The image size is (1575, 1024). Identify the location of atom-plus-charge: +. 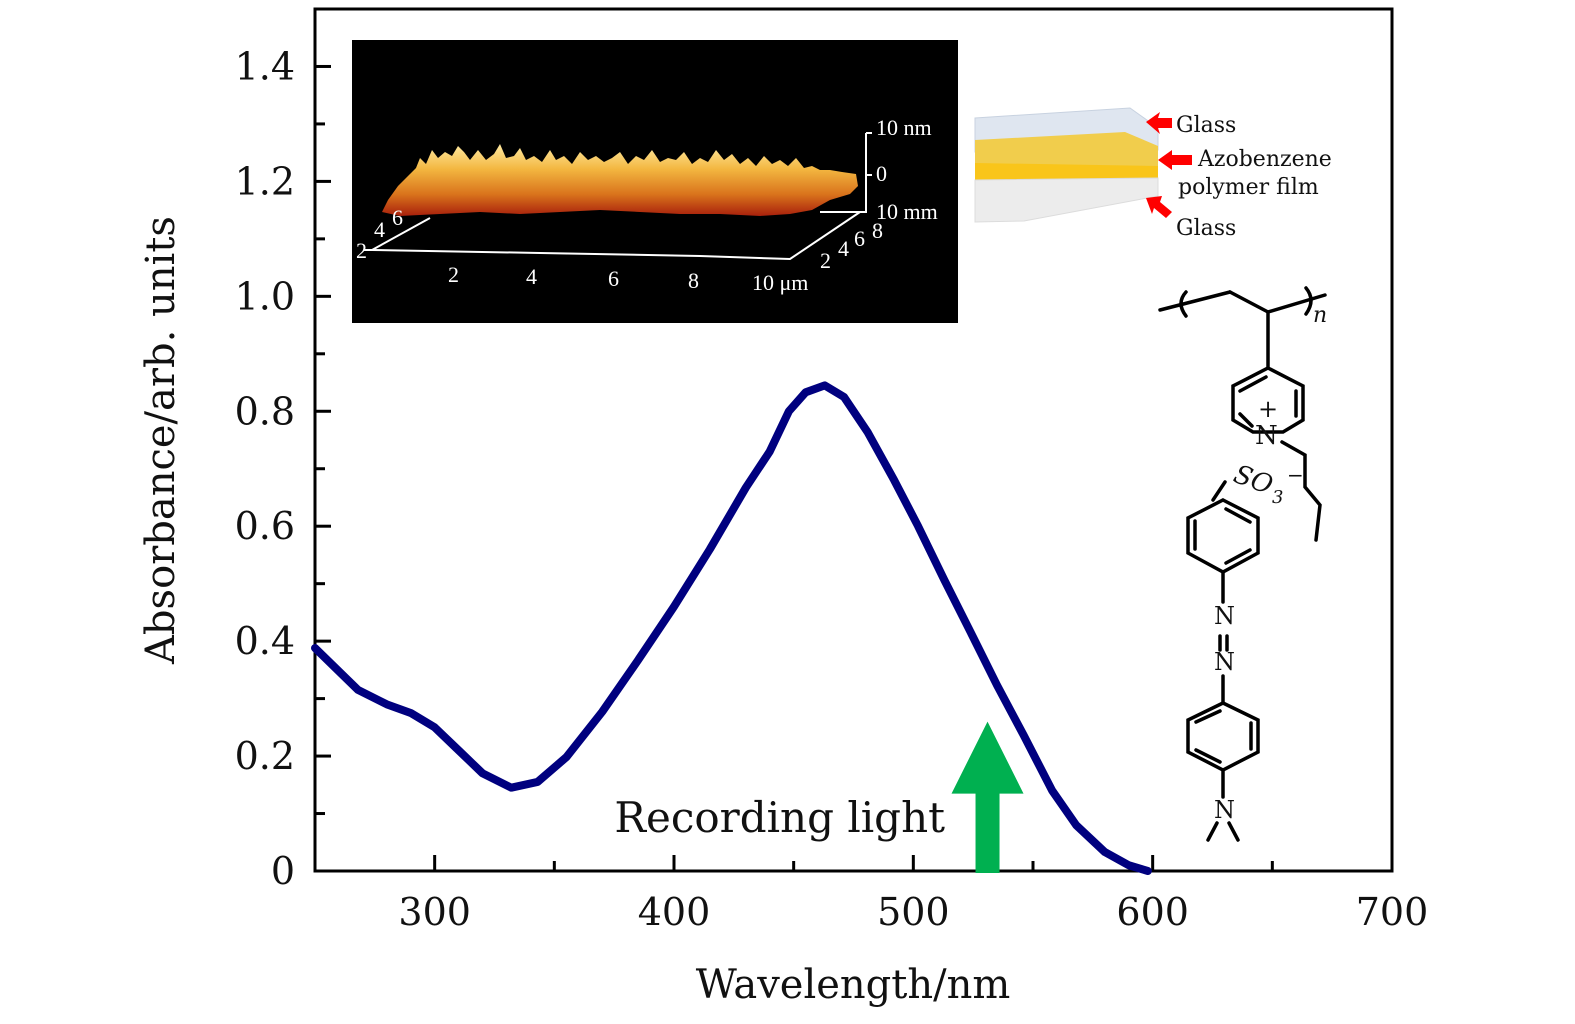
(1268, 409).